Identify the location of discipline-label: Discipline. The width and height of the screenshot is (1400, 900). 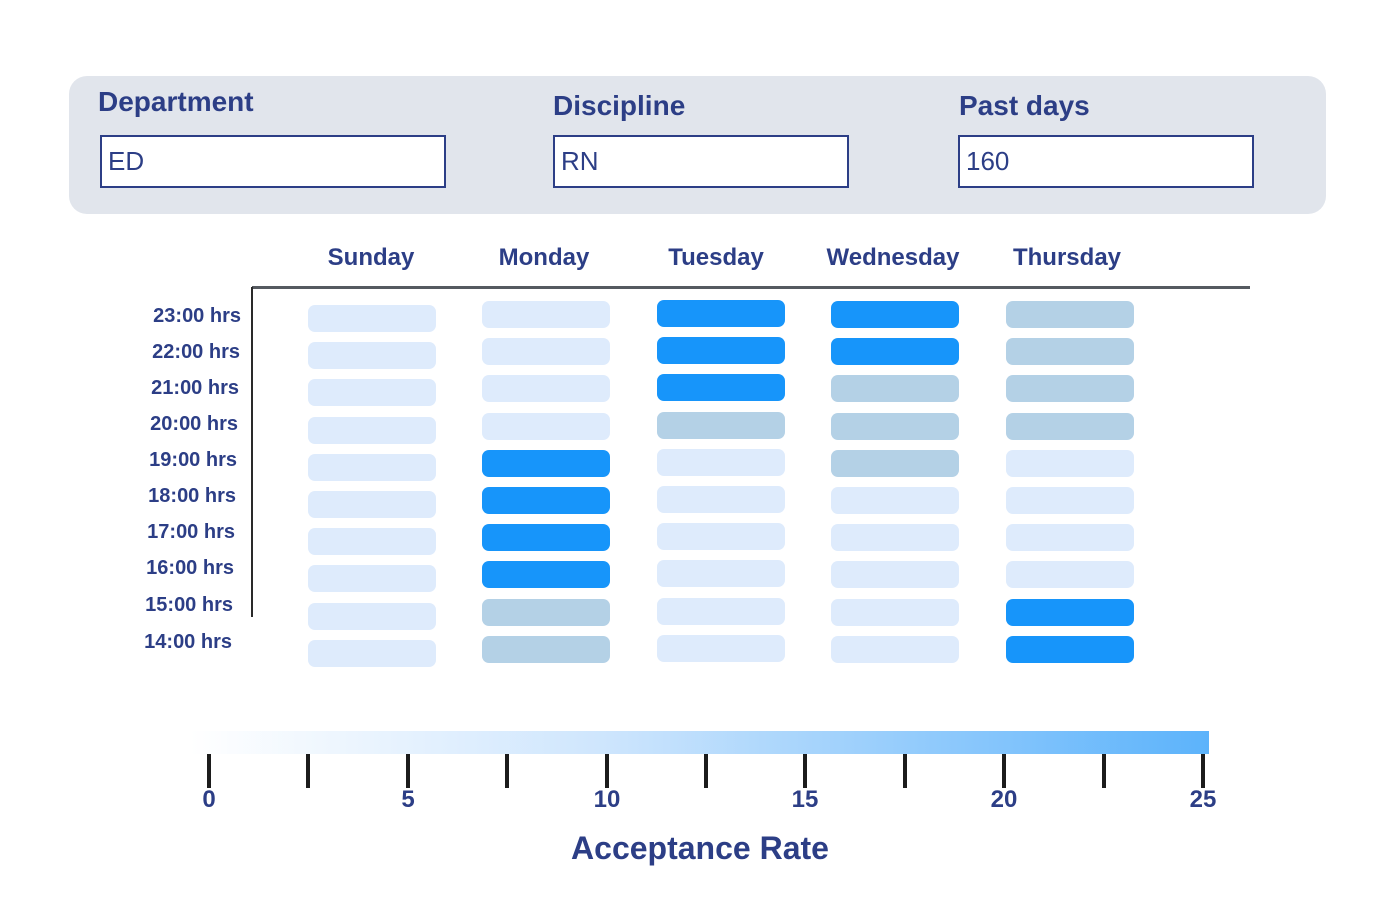
(619, 105).